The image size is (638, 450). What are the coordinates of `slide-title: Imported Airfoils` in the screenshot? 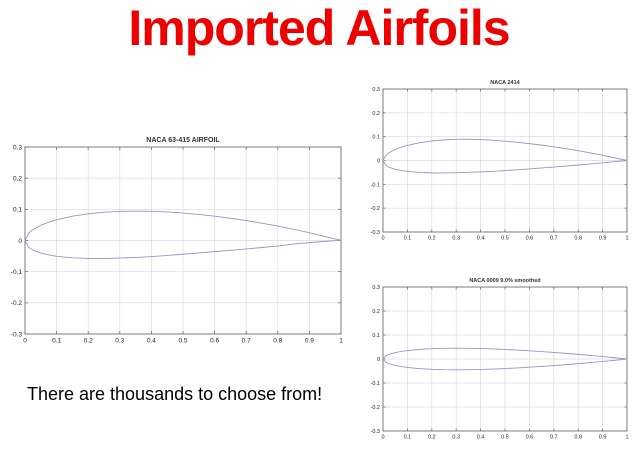 It's located at (319, 28).